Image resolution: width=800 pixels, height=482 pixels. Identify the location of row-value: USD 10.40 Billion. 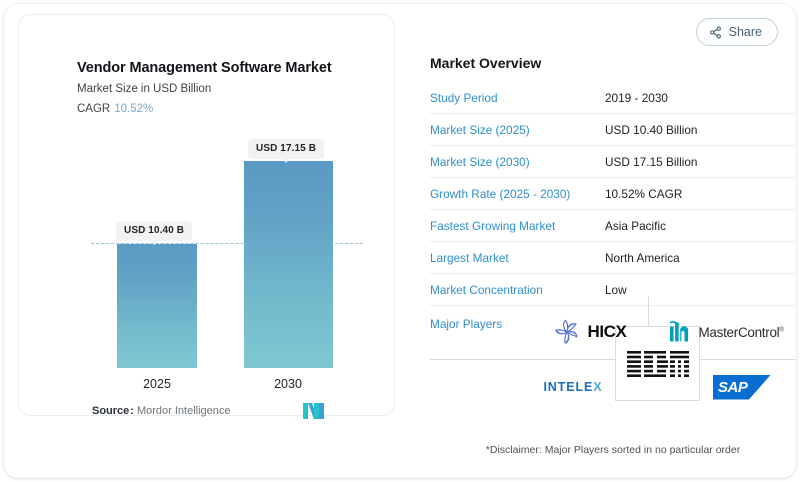
(700, 129).